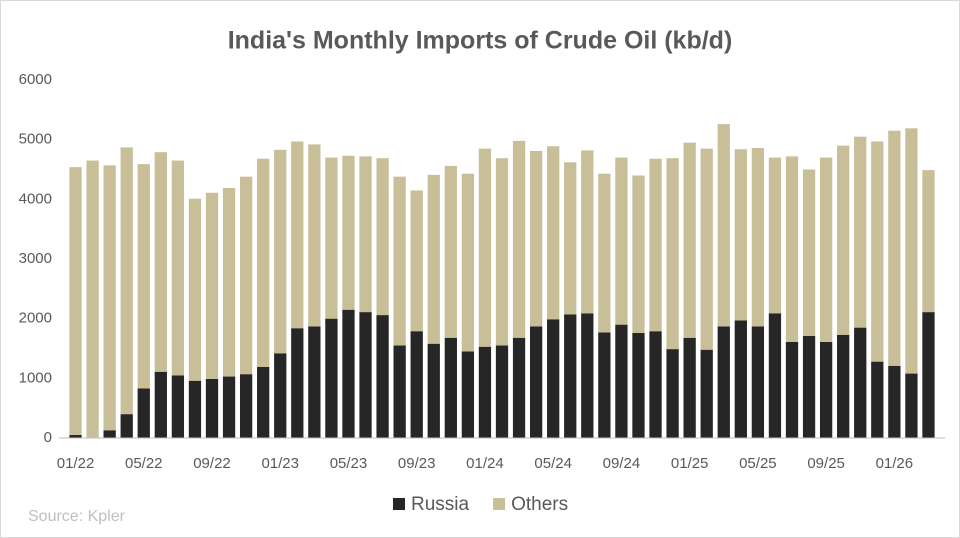 This screenshot has height=538, width=960. Describe the element at coordinates (35, 139) in the screenshot. I see `y-tick-label: 5000` at that location.